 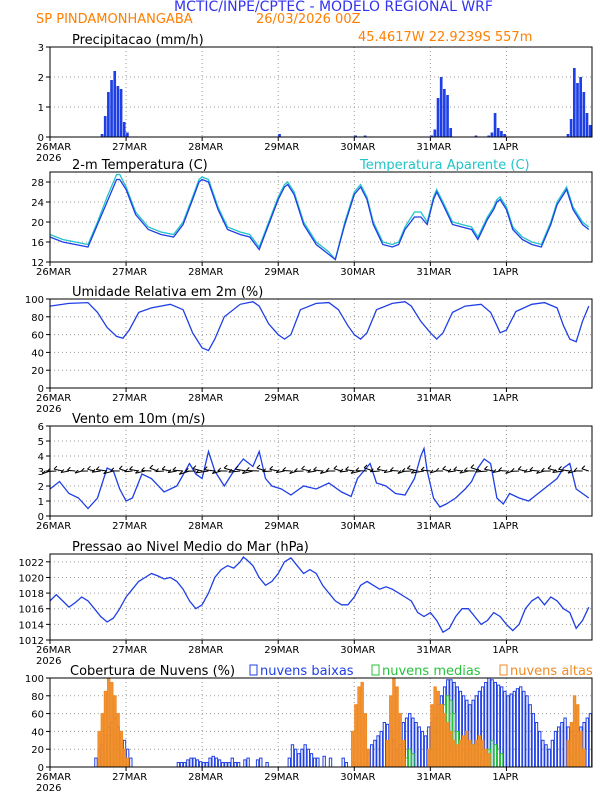 What do you see at coordinates (152, 671) in the screenshot?
I see `panel-title: Cobertura de Nuvens (%)` at bounding box center [152, 671].